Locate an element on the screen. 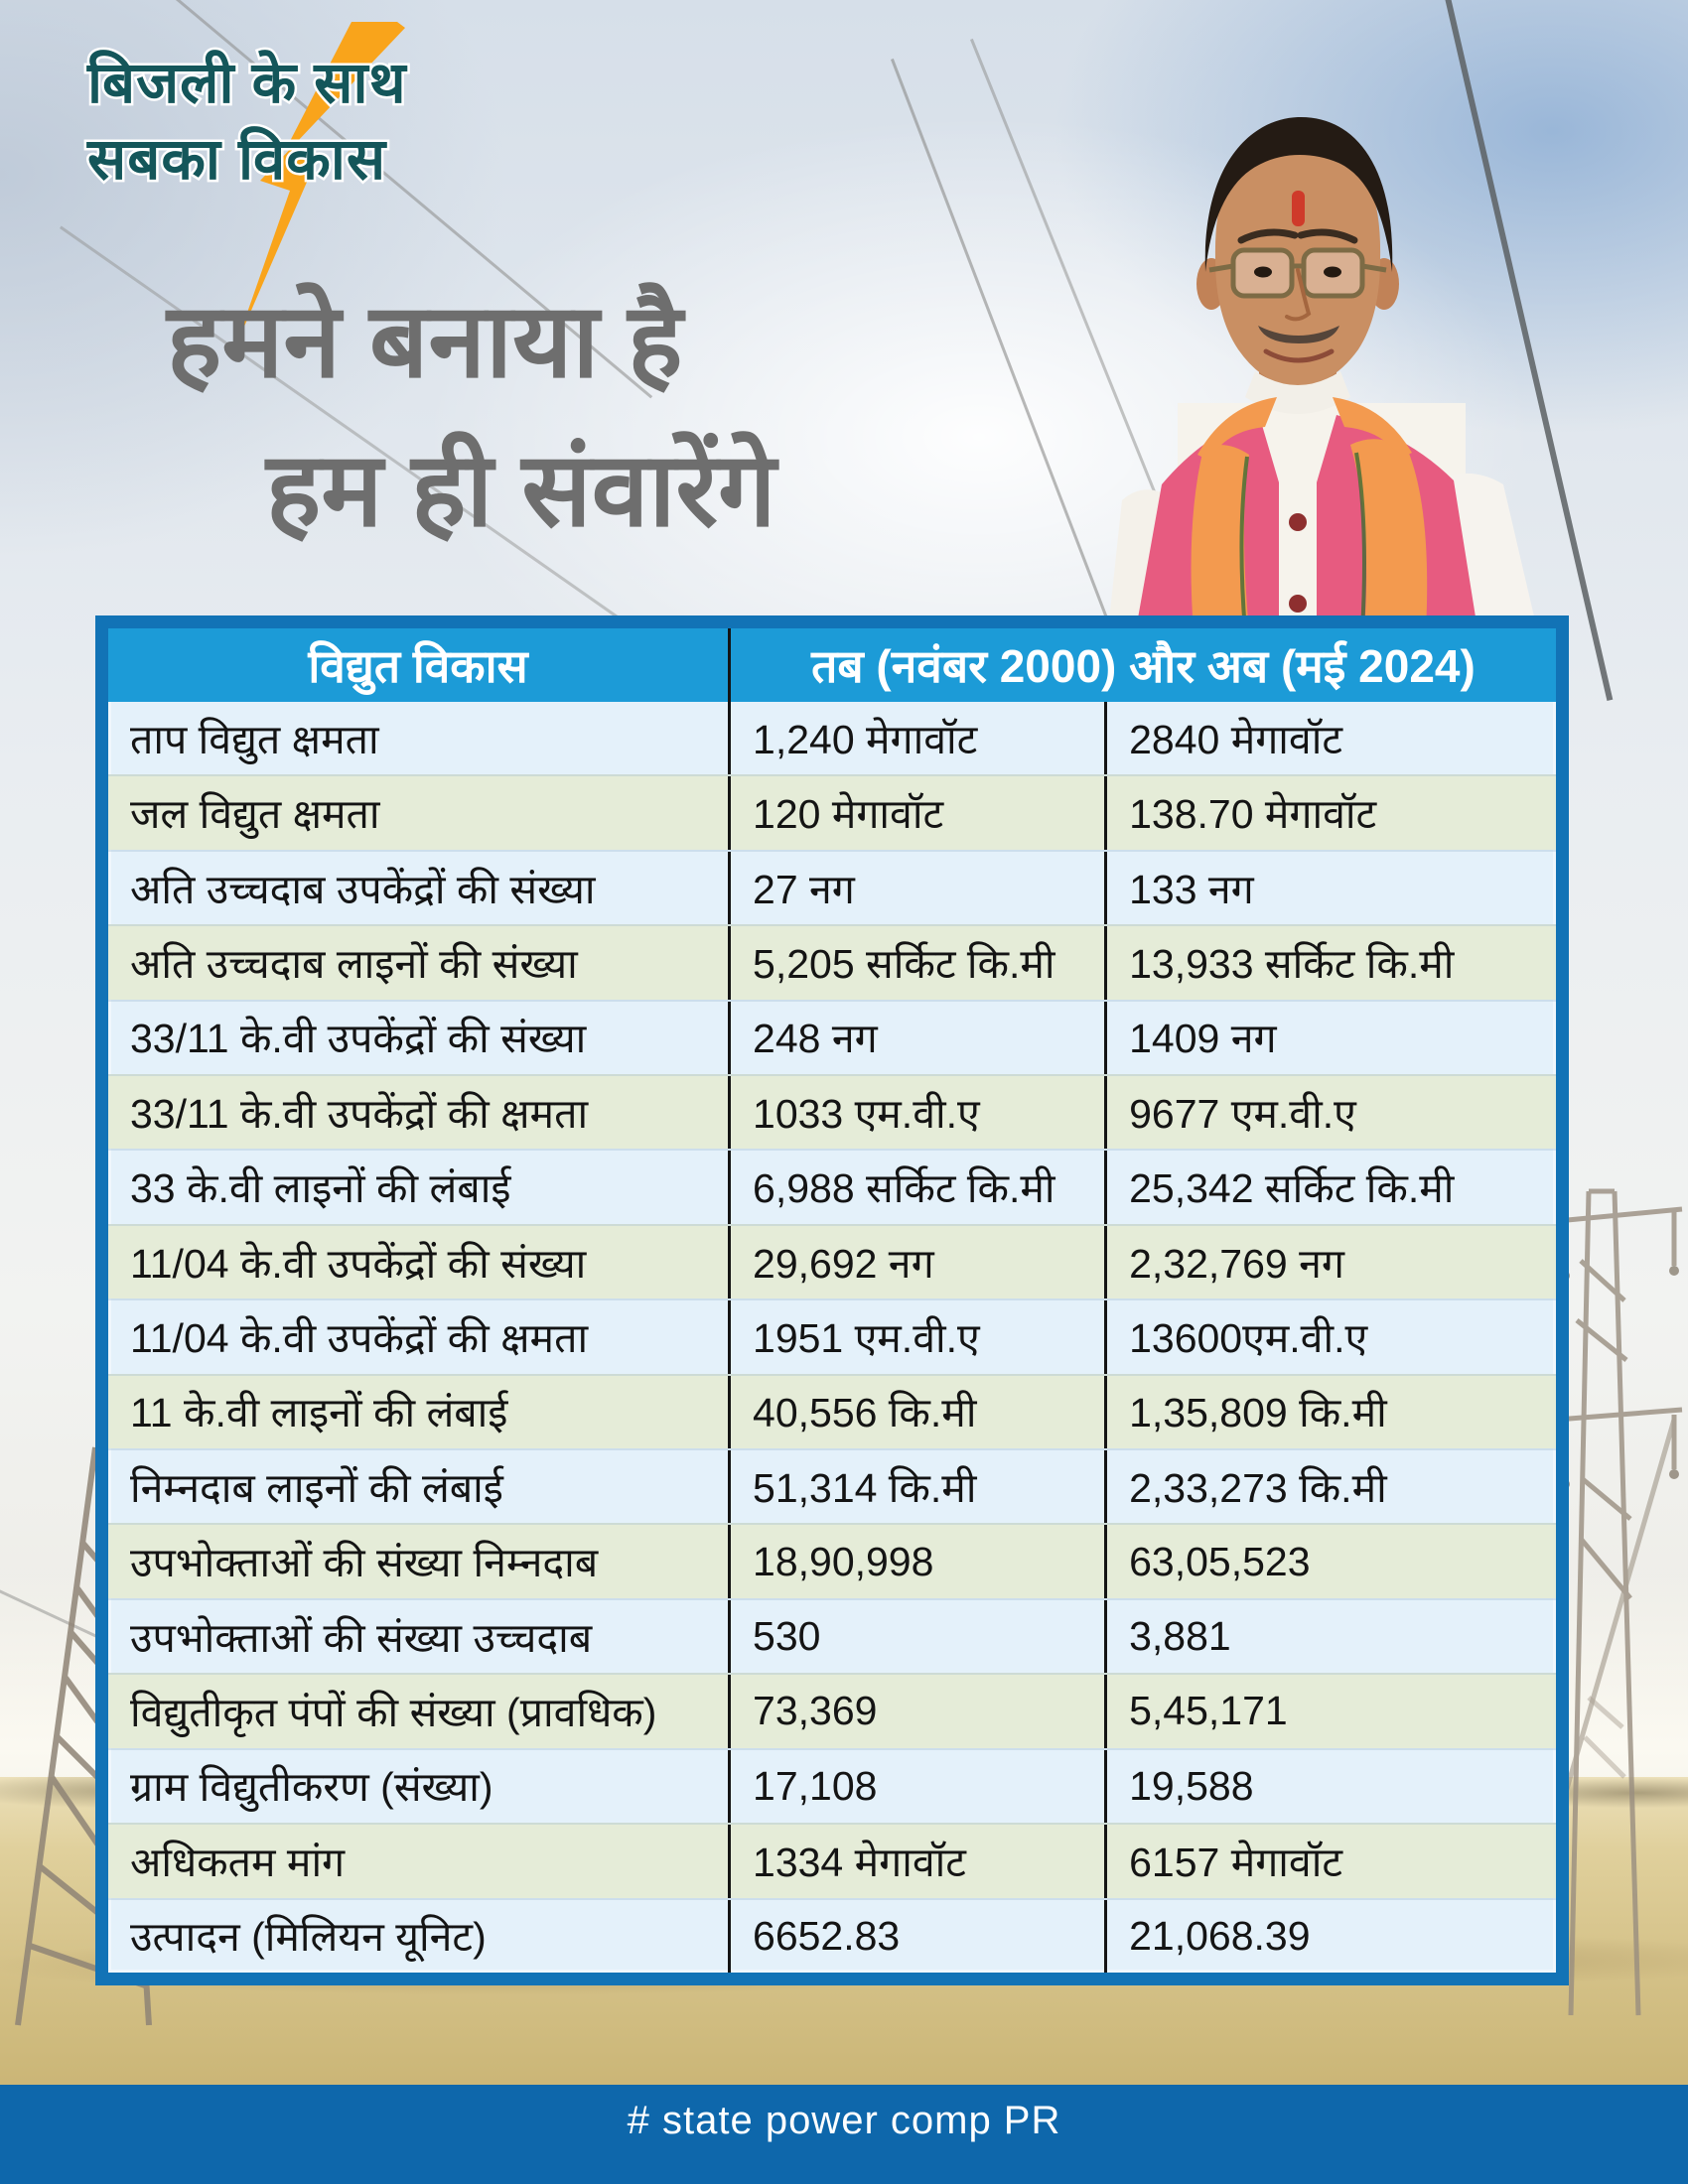 The width and height of the screenshot is (1688, 2184). then-value-cell: 1951 एम.वी.ए is located at coordinates (916, 1337).